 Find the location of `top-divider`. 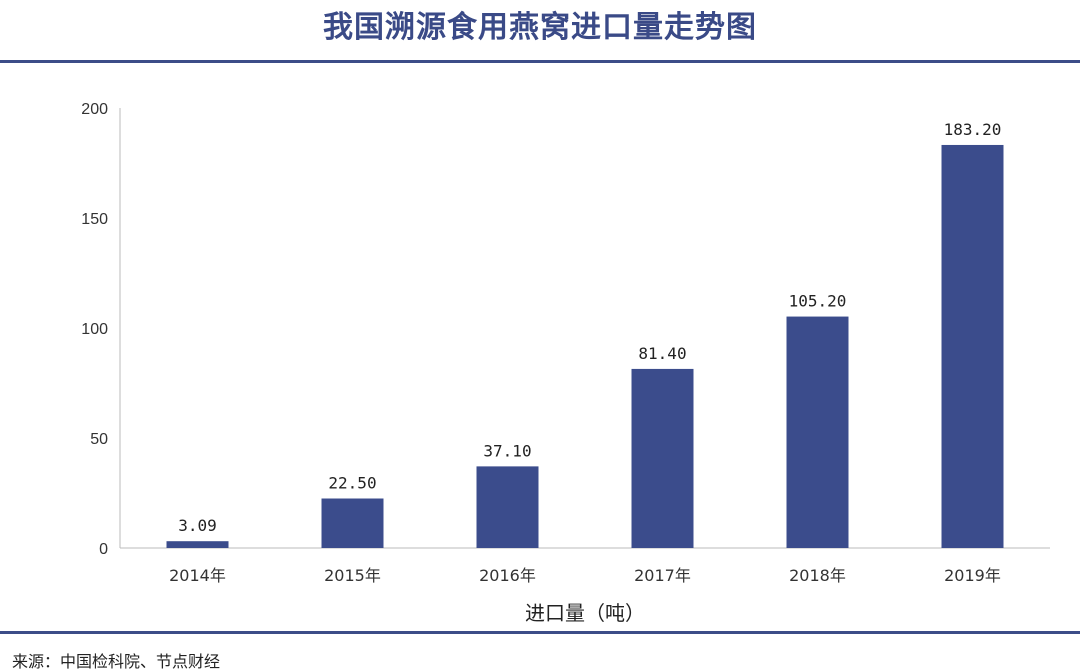

top-divider is located at coordinates (540, 61).